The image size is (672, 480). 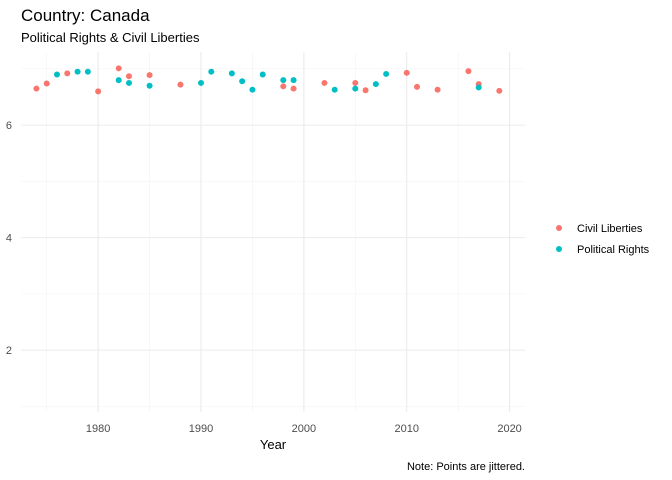 What do you see at coordinates (9, 351) in the screenshot?
I see `y-tick-label: 2` at bounding box center [9, 351].